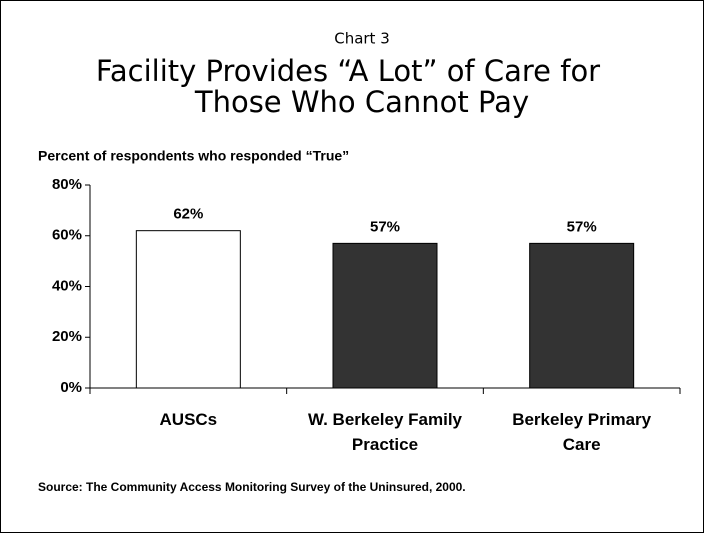 This screenshot has height=533, width=704. Describe the element at coordinates (67, 235) in the screenshot. I see `y-tick-label: 60%` at that location.